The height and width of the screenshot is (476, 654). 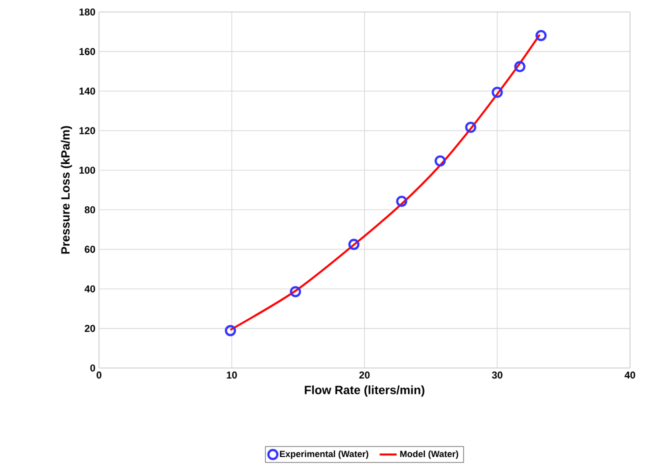 I want to click on y-tick-label: 100, so click(x=87, y=170).